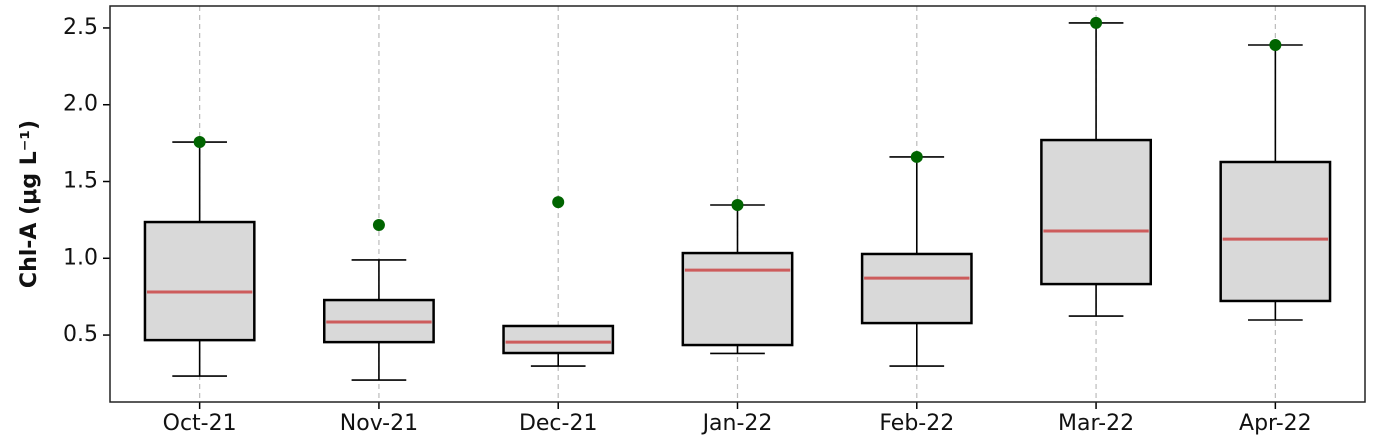 The height and width of the screenshot is (446, 1376). Describe the element at coordinates (916, 423) in the screenshot. I see `x-tick-label: Feb-22` at that location.